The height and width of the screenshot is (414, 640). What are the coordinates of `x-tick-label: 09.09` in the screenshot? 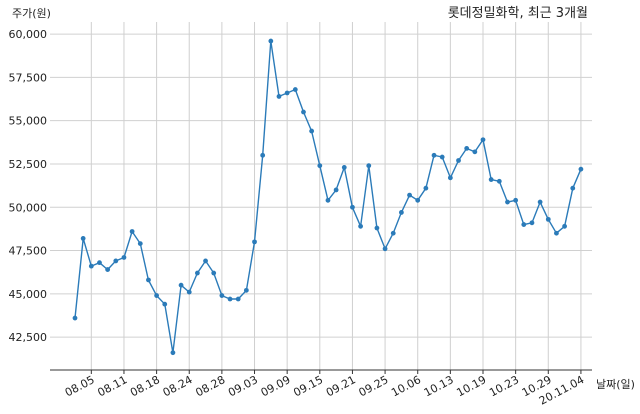 It's located at (276, 386).